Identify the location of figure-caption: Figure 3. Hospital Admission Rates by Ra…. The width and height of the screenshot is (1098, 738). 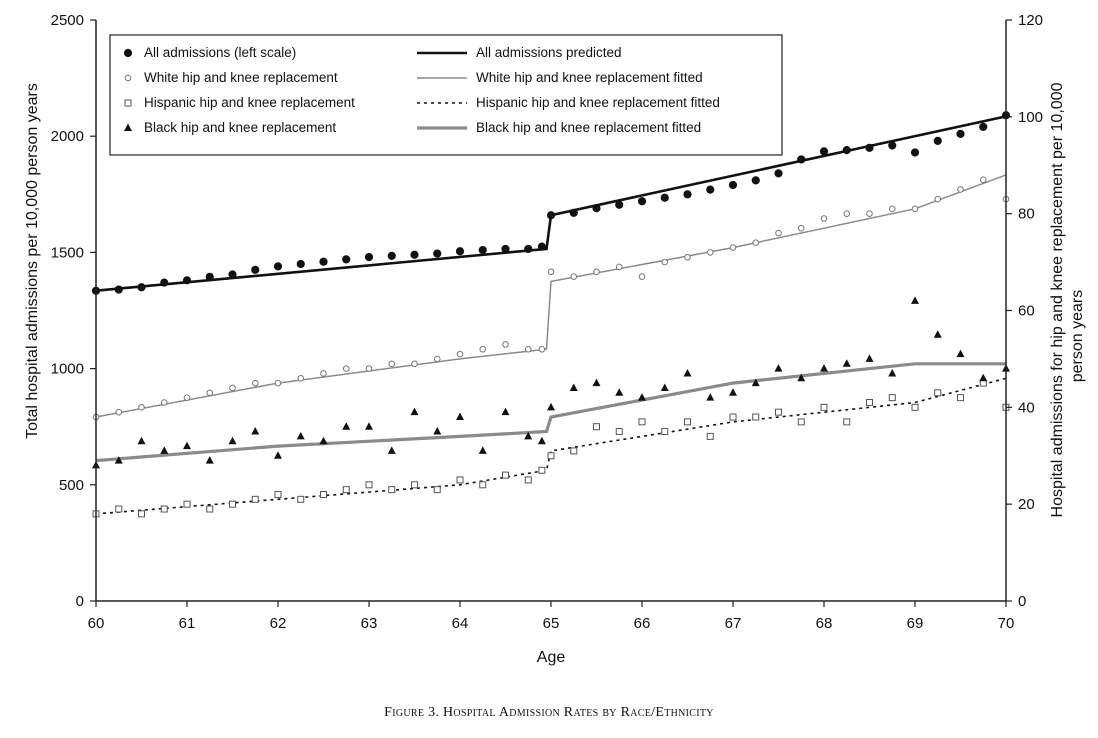
(549, 712).